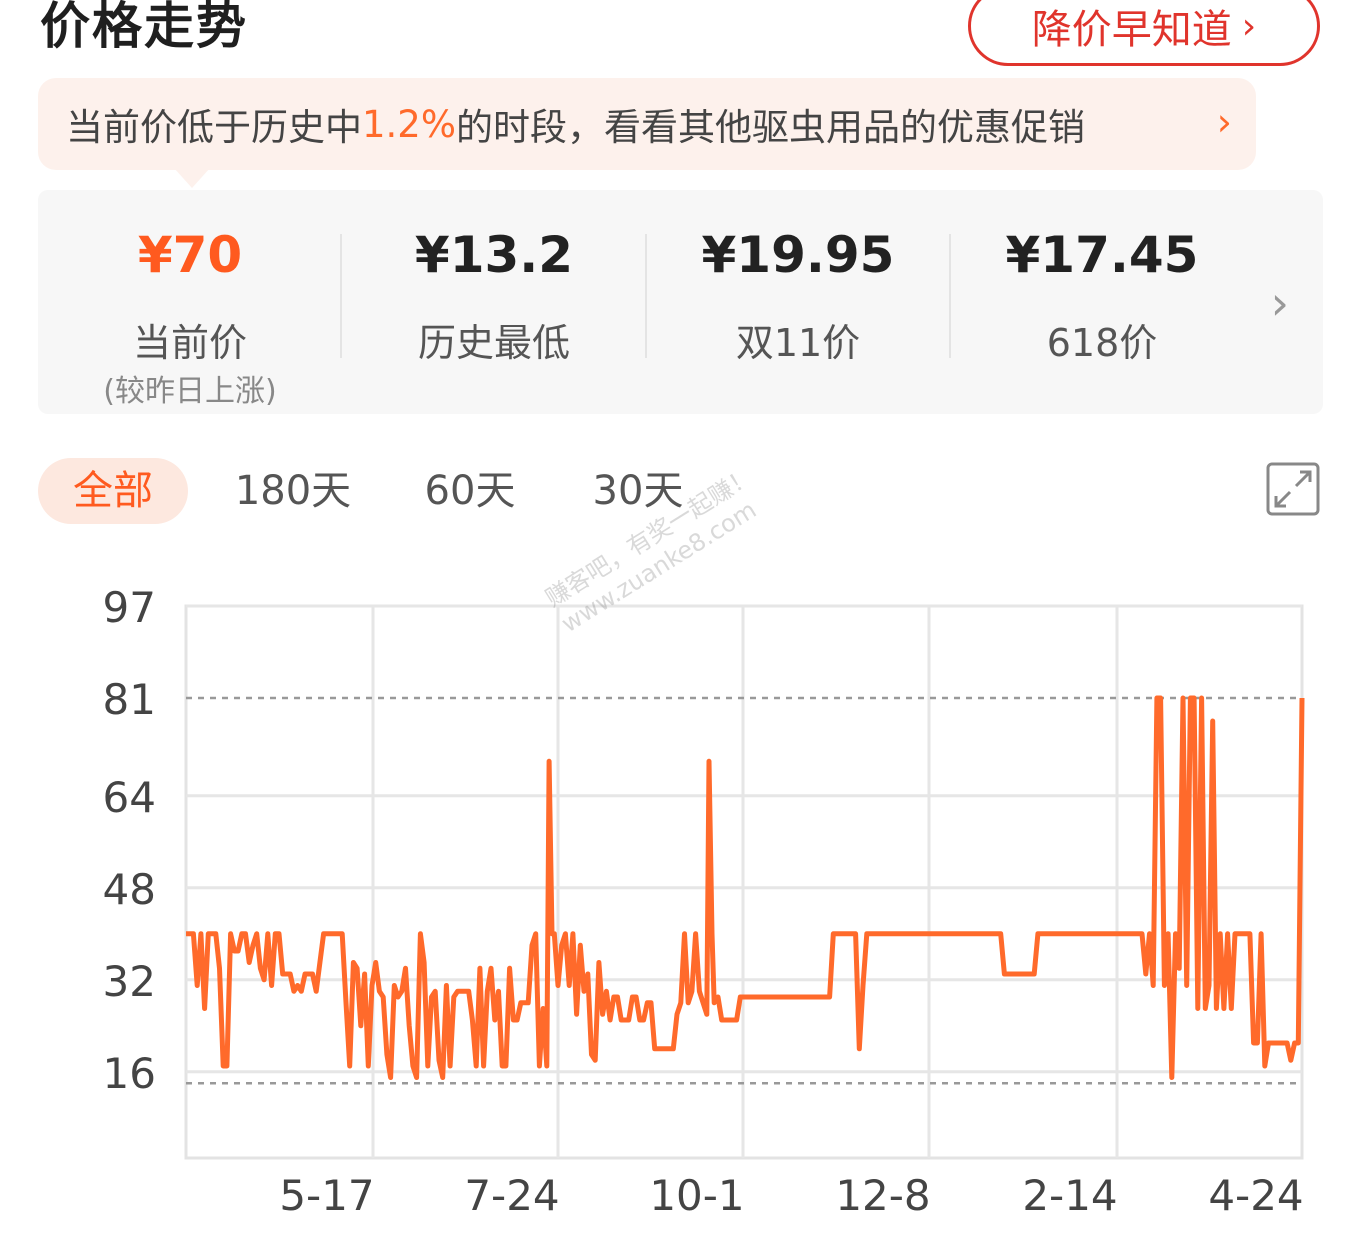 The width and height of the screenshot is (1360, 1237). Describe the element at coordinates (494, 302) in the screenshot. I see `stat-lowest-price: ¥13.2 历史最低` at that location.